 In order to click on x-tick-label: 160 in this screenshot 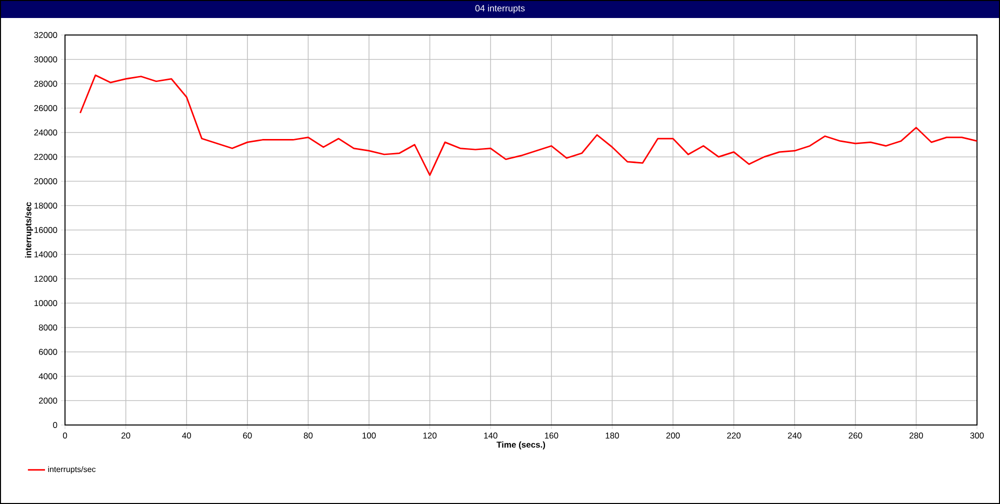, I will do `click(551, 435)`.